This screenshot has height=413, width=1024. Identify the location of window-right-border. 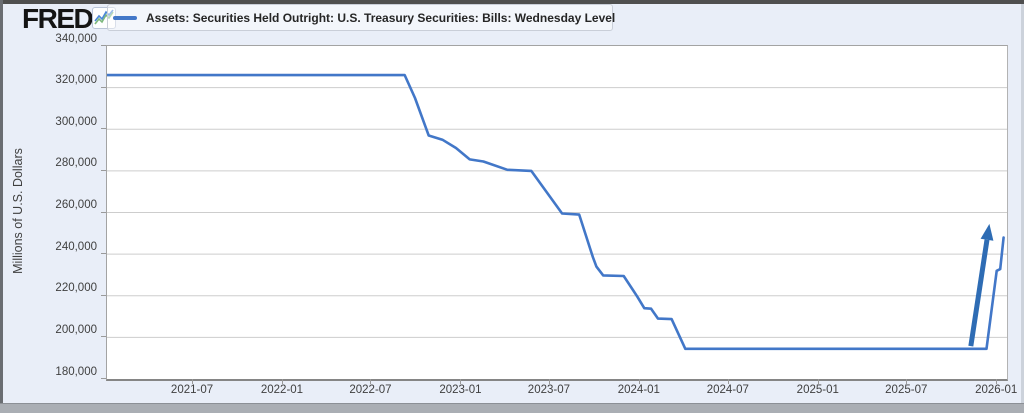
(1022, 204).